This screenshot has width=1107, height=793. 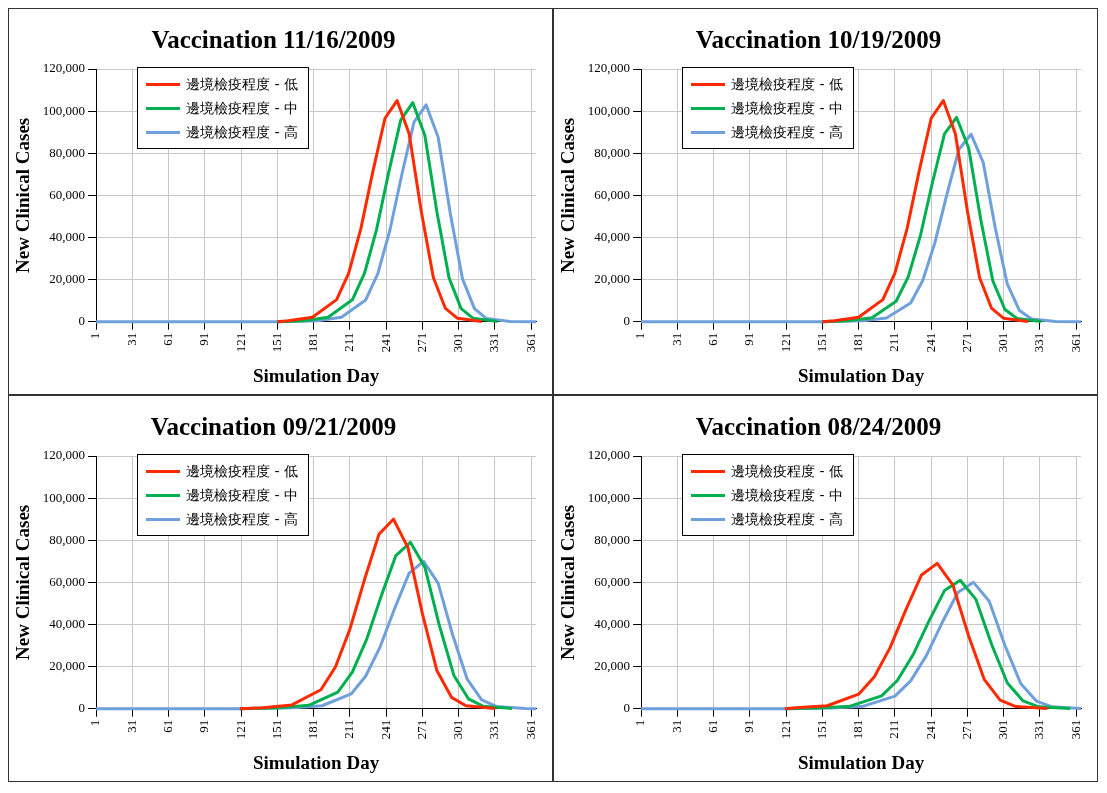 What do you see at coordinates (818, 427) in the screenshot?
I see `chart-title: Vaccination 08/24/2009` at bounding box center [818, 427].